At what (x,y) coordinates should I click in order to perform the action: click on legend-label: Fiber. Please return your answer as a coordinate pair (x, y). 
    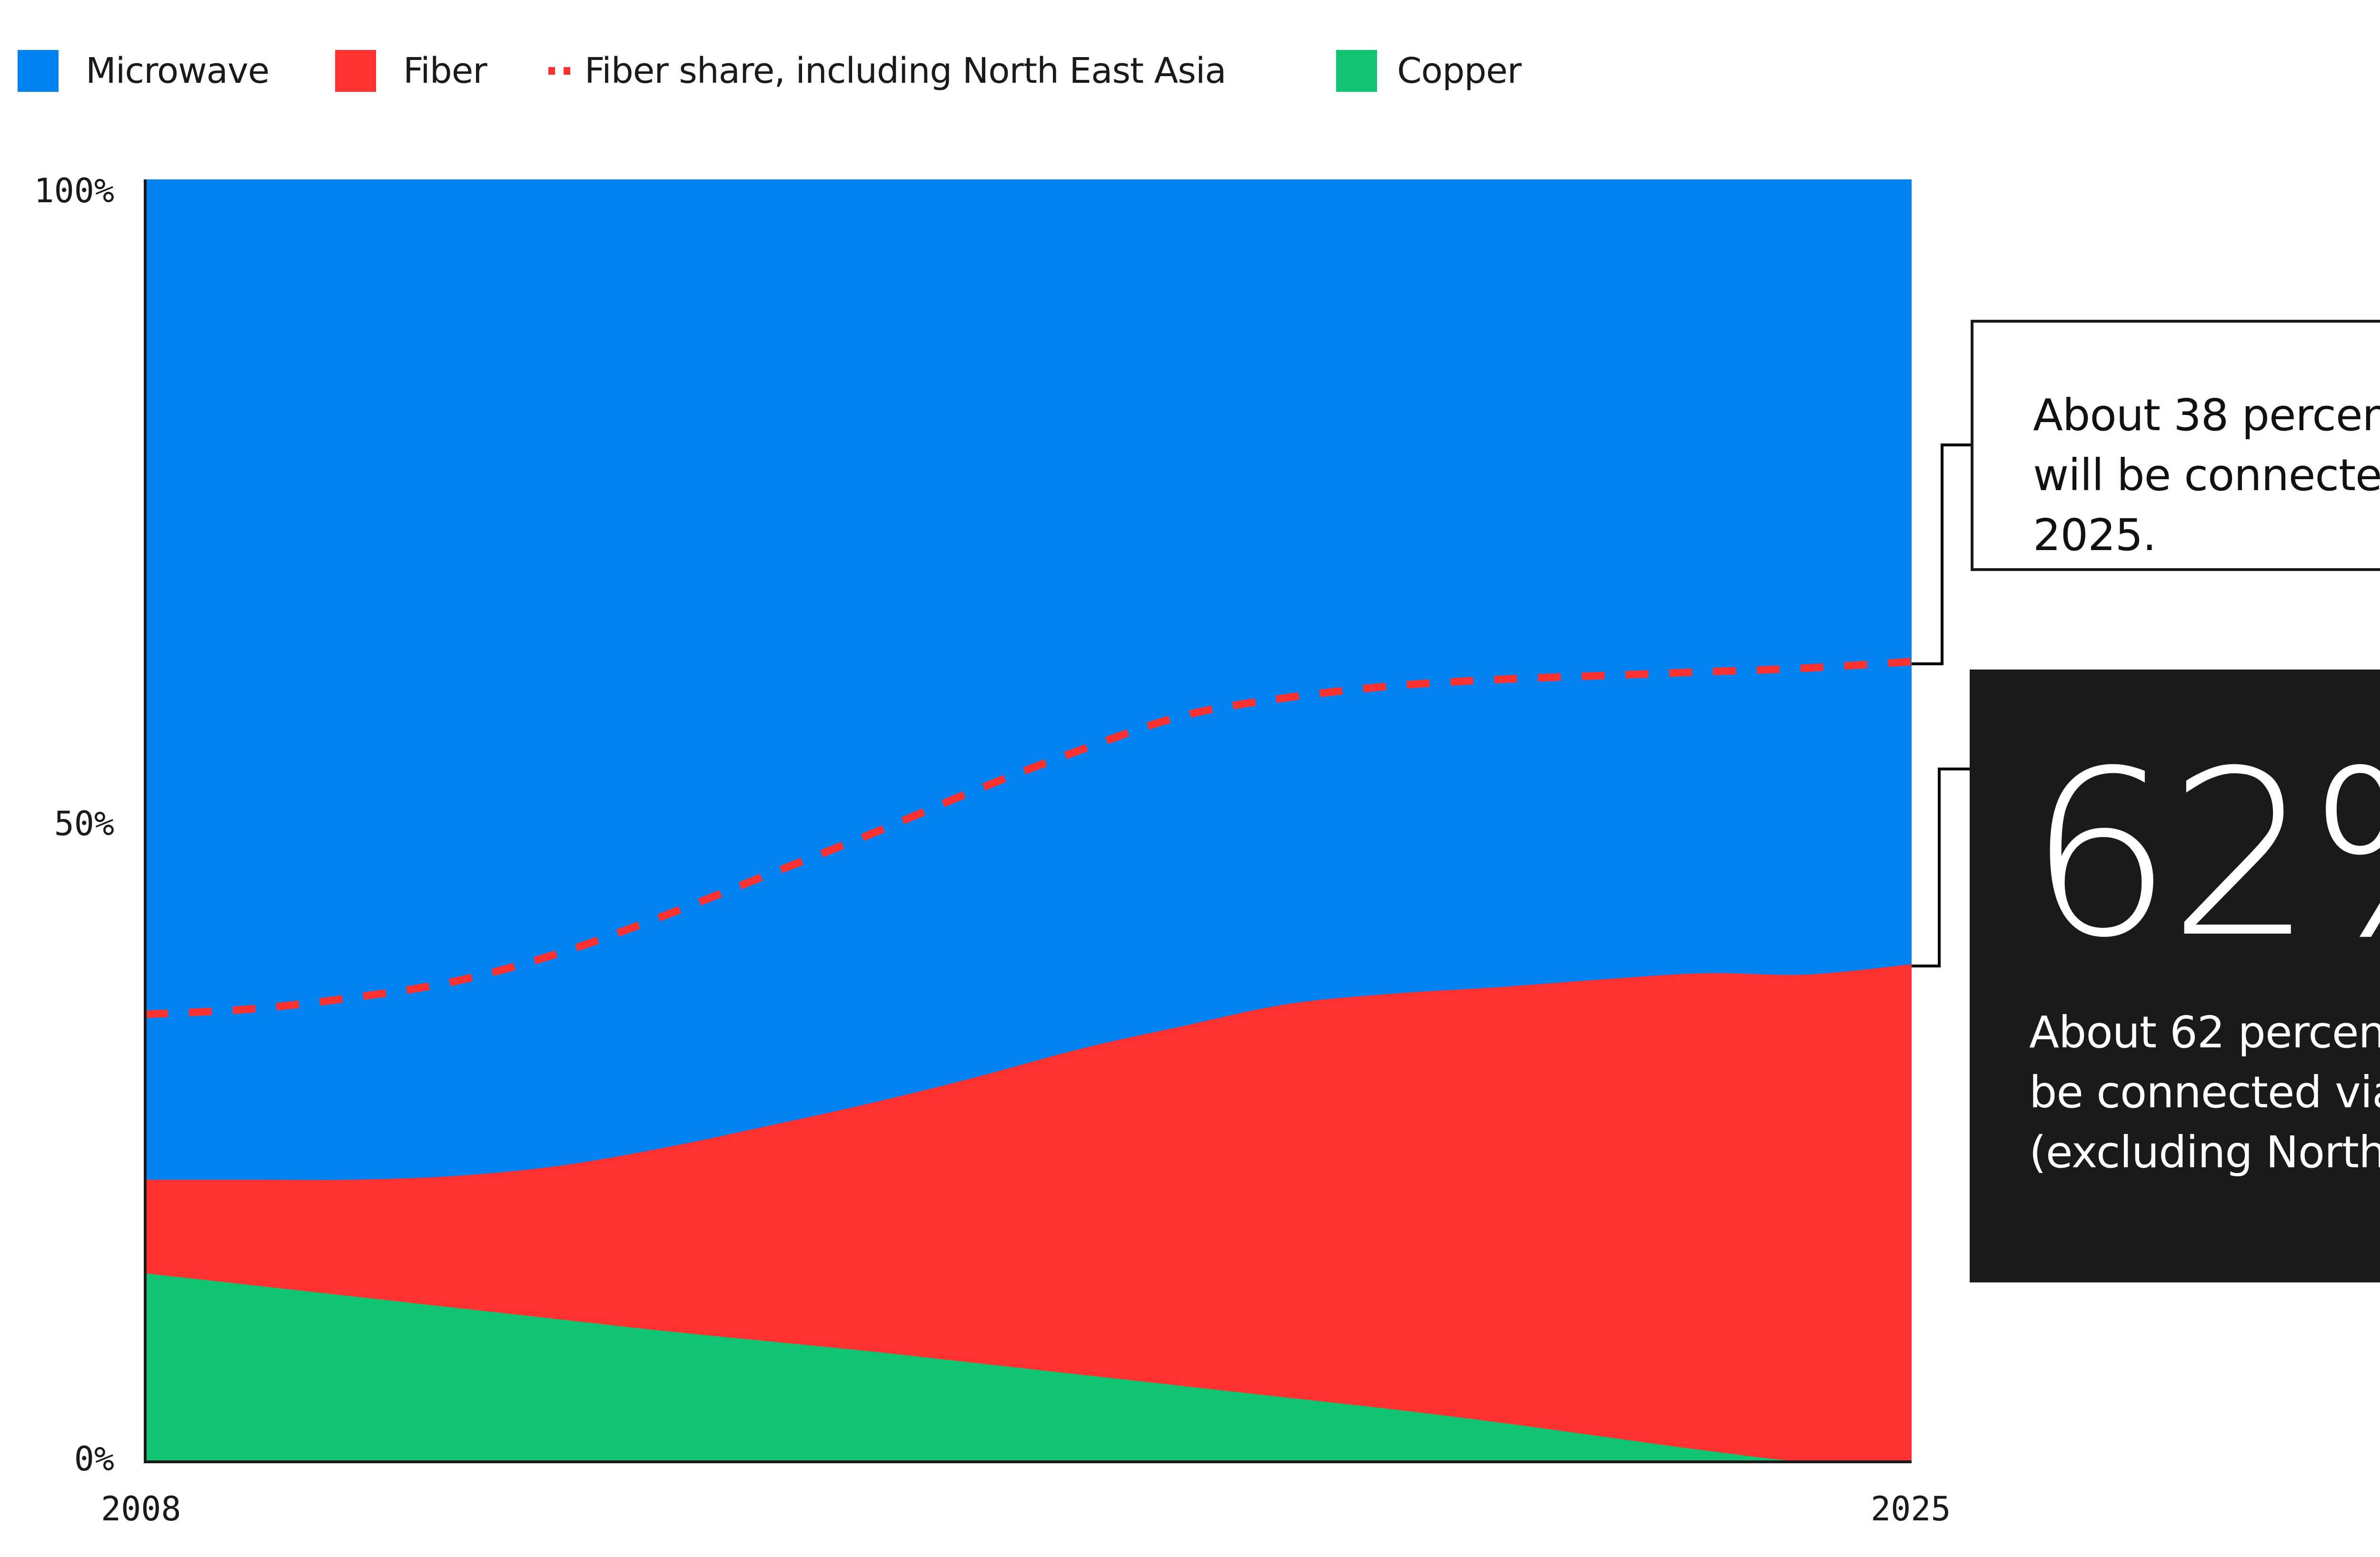
    Looking at the image, I should click on (445, 70).